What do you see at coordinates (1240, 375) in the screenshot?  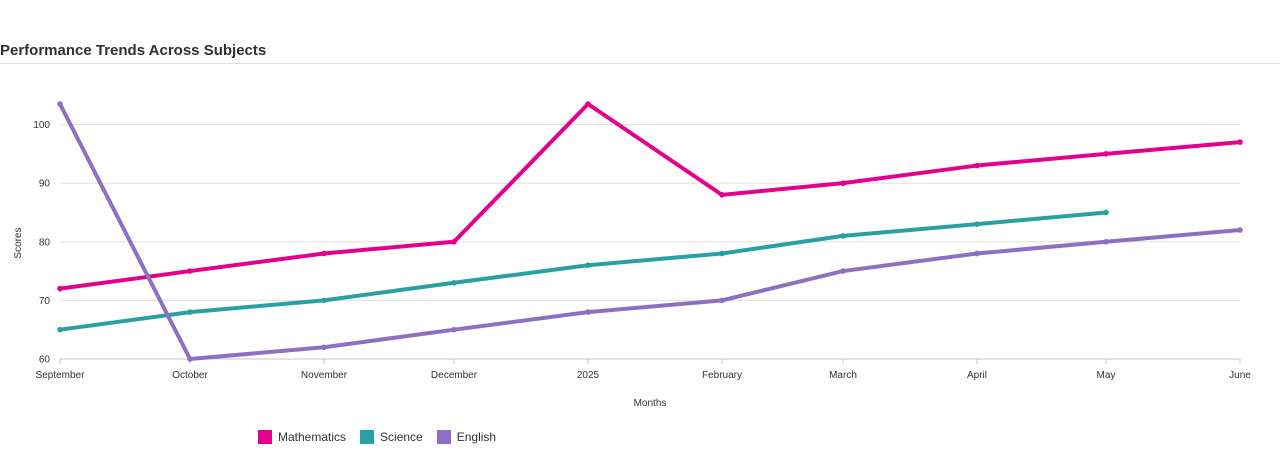 I see `x-tick-label: June` at bounding box center [1240, 375].